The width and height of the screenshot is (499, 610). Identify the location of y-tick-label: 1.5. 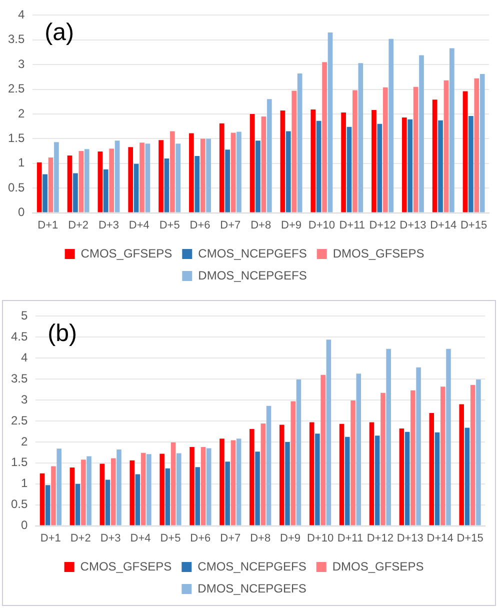
(19, 462).